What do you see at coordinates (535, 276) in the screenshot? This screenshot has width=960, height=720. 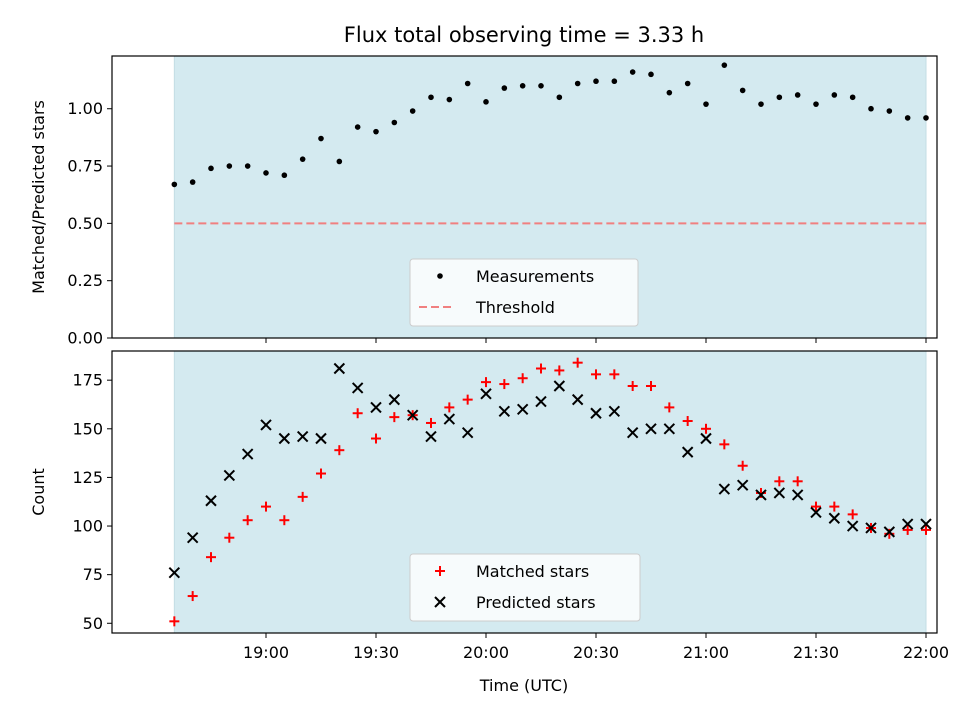 I see `legend-label: Measurements` at bounding box center [535, 276].